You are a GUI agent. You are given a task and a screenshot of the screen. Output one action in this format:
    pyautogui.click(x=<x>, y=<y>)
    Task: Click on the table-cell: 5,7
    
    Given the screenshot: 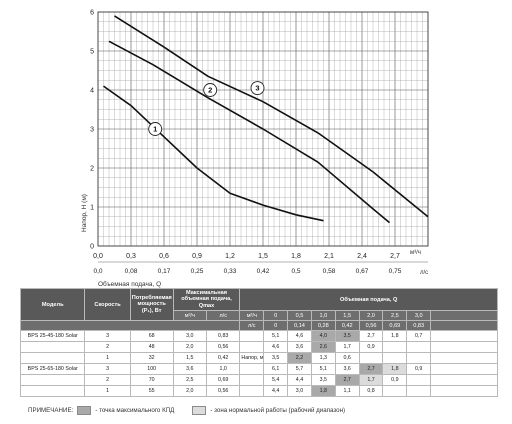 What is the action you would take?
    pyautogui.click(x=299, y=369)
    